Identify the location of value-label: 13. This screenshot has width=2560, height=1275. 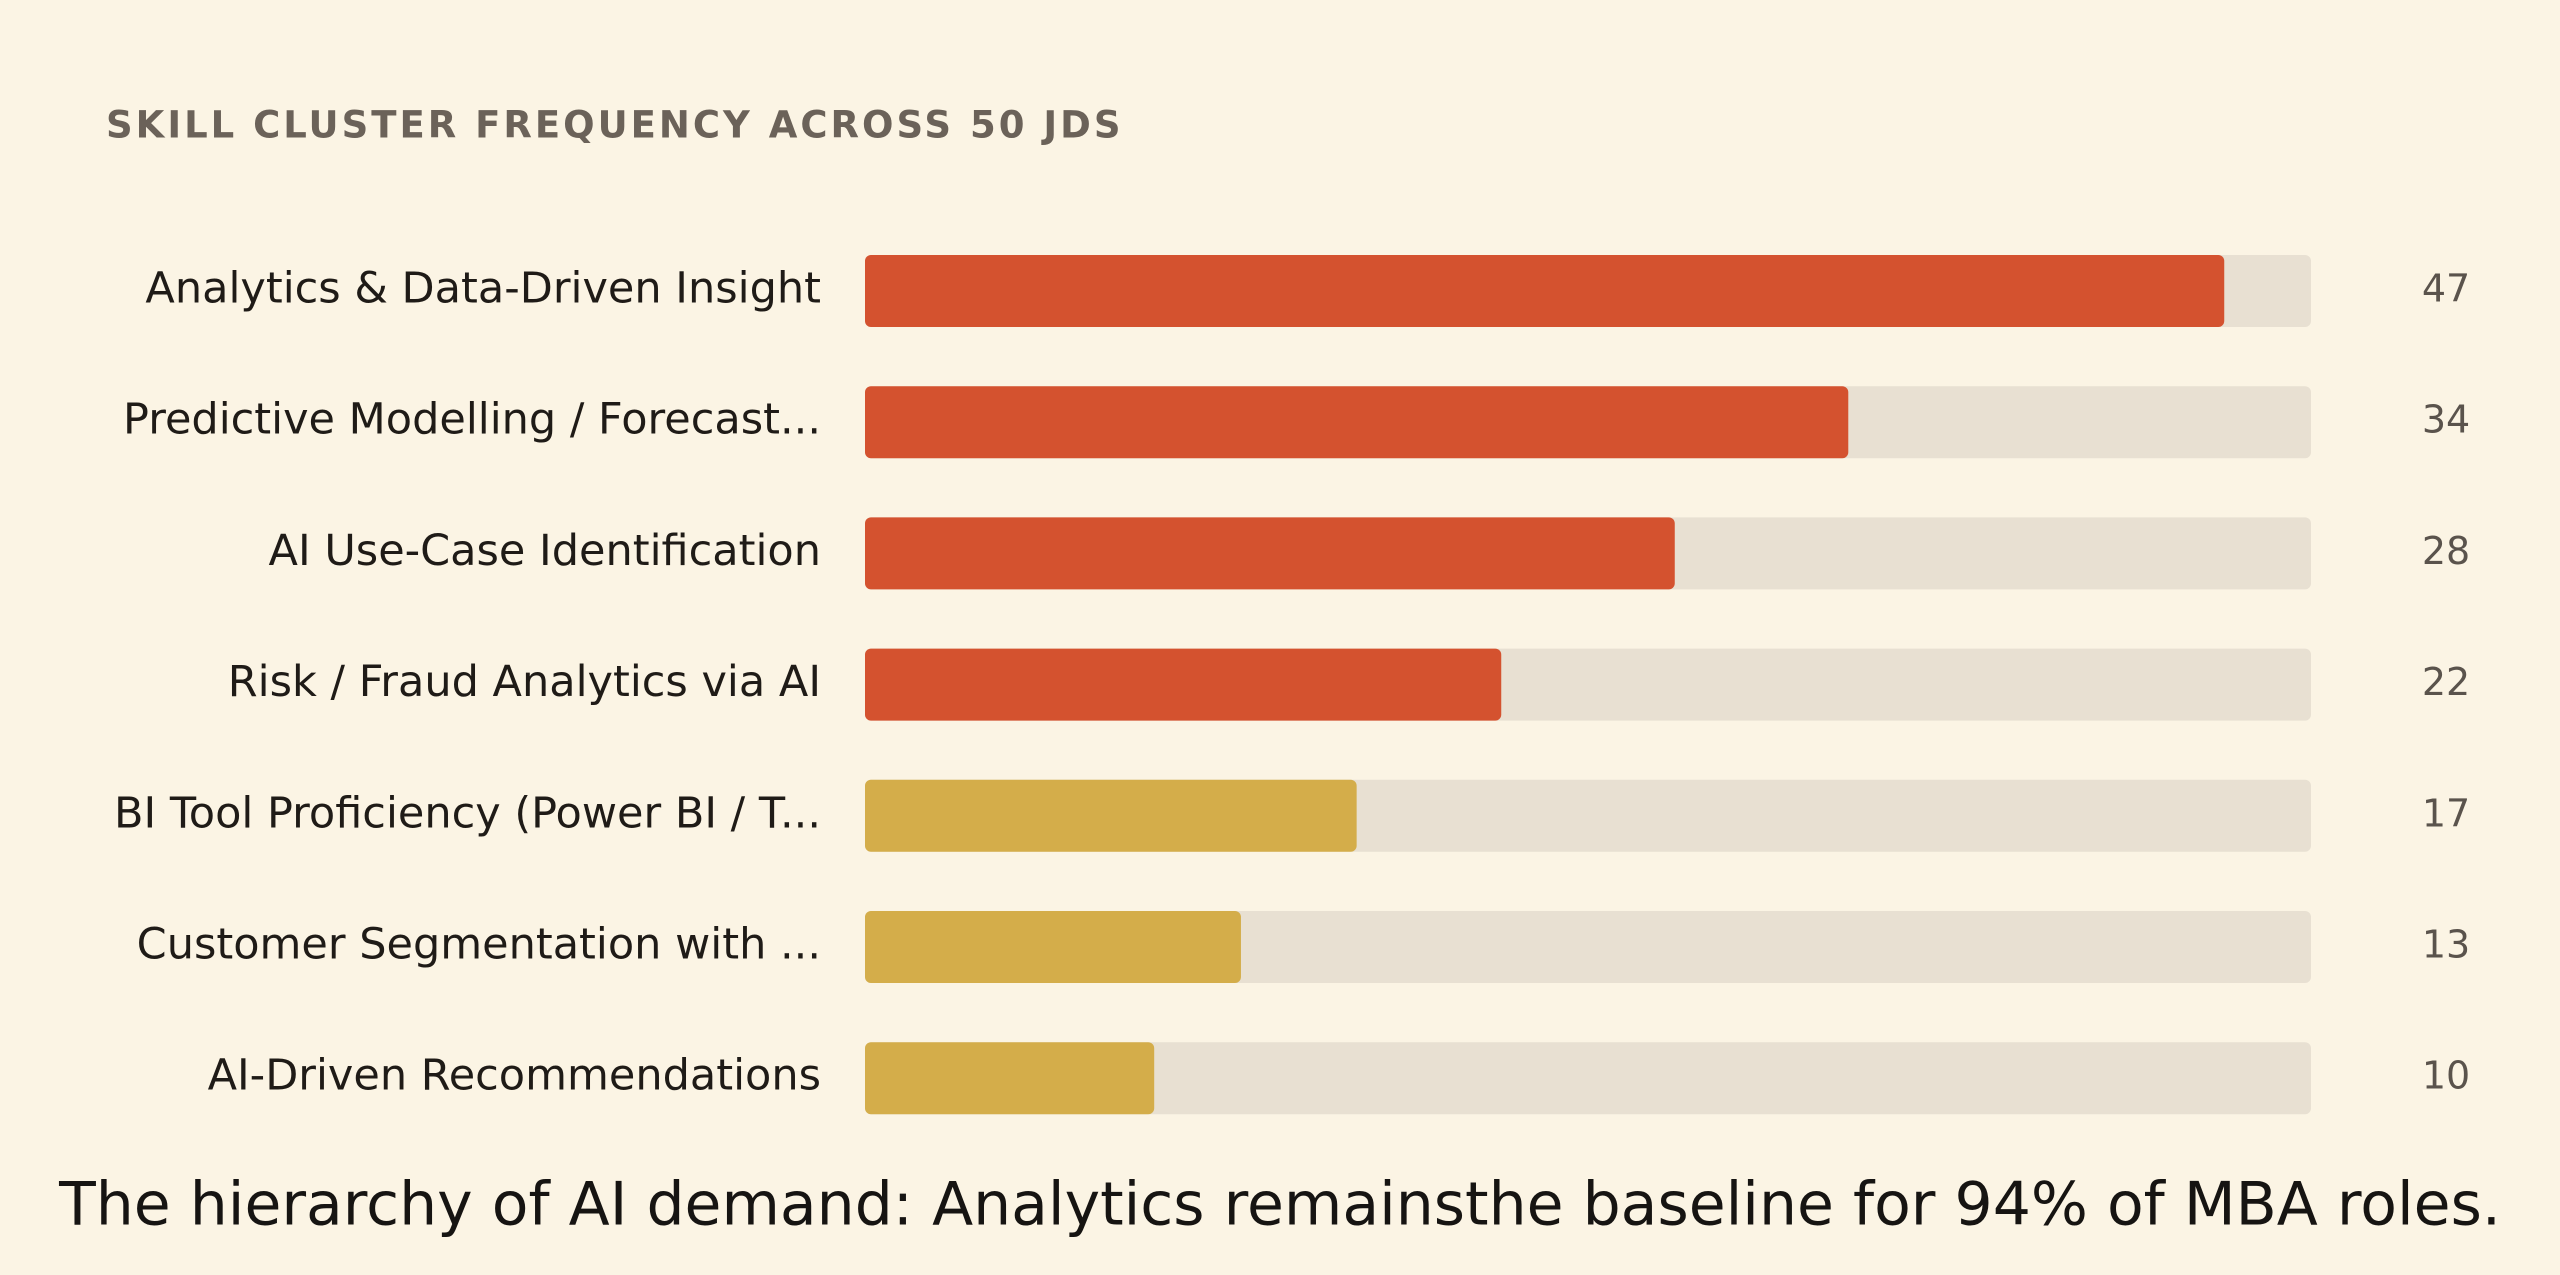
(2446, 945).